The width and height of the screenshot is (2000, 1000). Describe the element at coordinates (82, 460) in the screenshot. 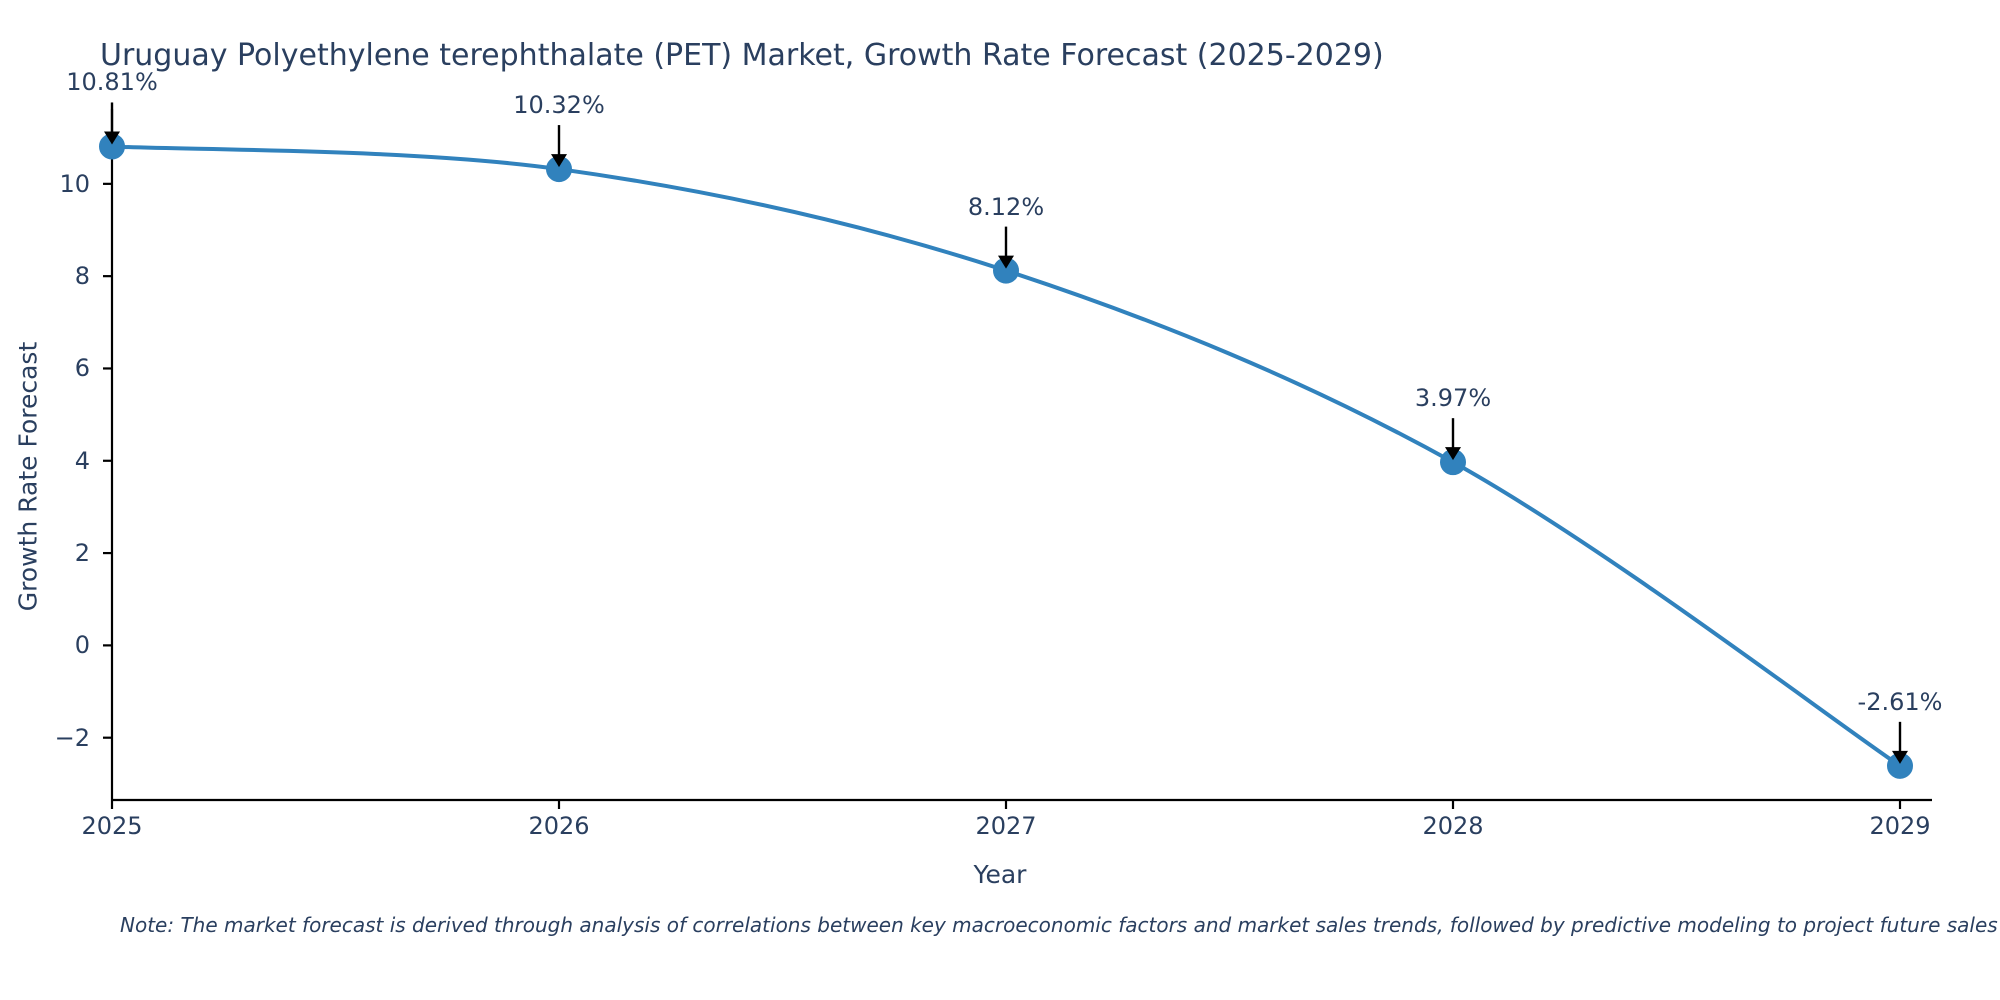

I see `y-tick-label: 4` at that location.